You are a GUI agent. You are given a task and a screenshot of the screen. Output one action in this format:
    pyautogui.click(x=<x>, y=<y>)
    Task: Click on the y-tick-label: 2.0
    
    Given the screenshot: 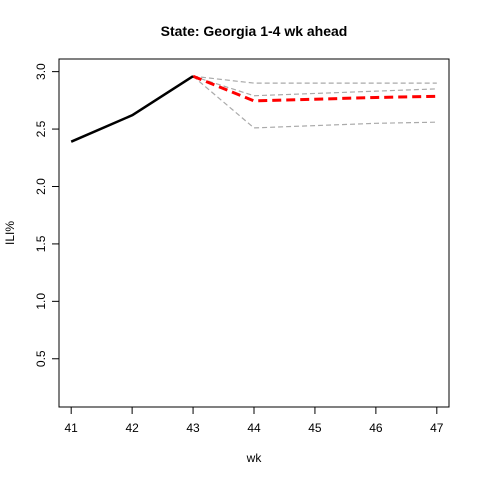 What is the action you would take?
    pyautogui.click(x=41, y=186)
    